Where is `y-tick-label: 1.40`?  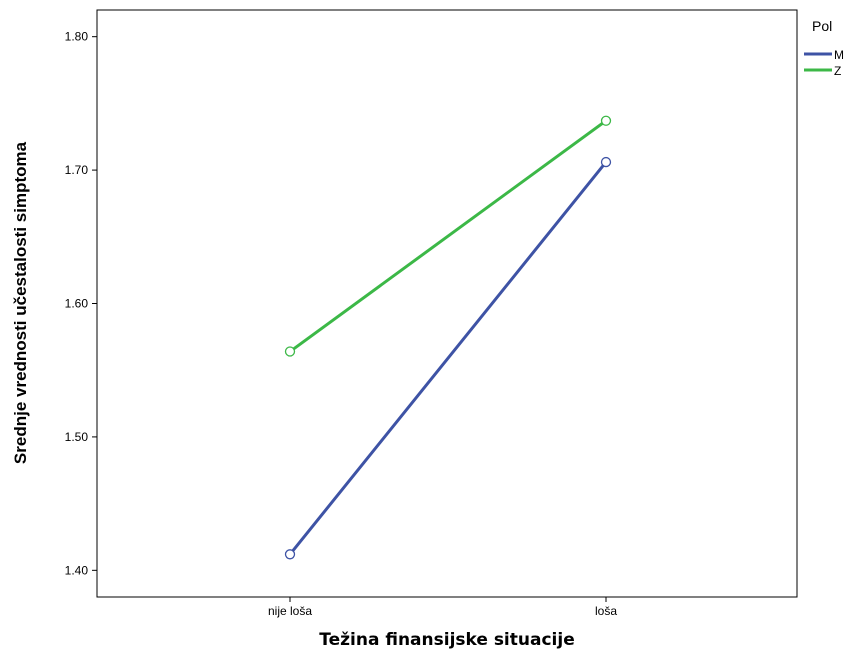
y-tick-label: 1.40 is located at coordinates (77, 570).